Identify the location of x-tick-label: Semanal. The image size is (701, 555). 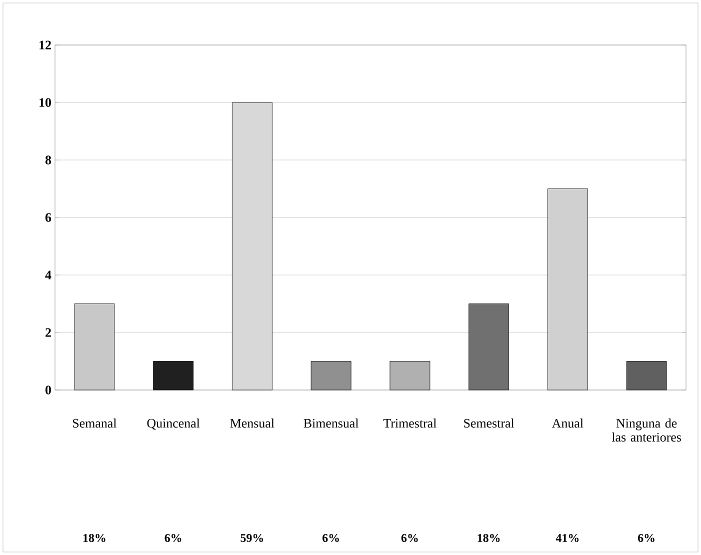
(94, 423).